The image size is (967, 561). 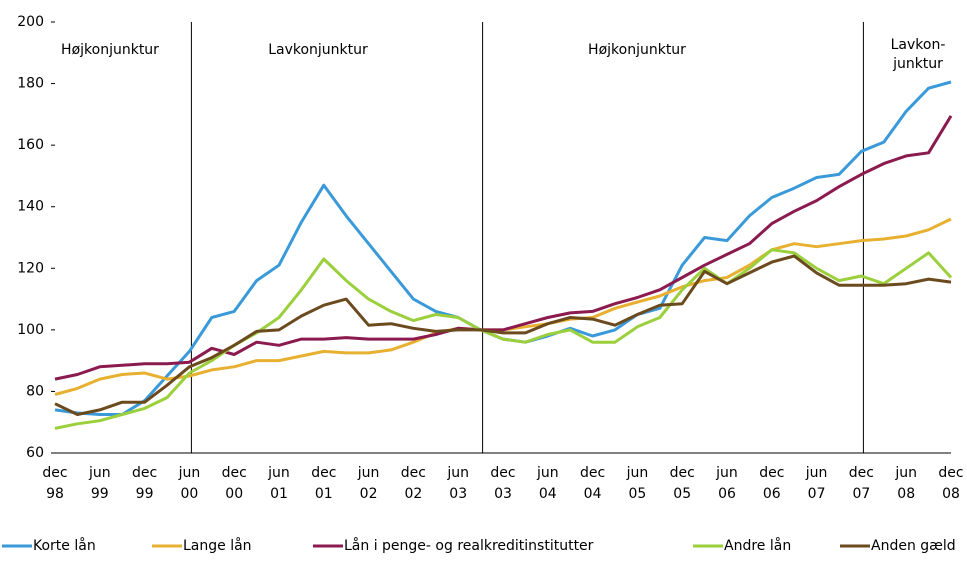 I want to click on legend-label: Lange lån, so click(x=217, y=545).